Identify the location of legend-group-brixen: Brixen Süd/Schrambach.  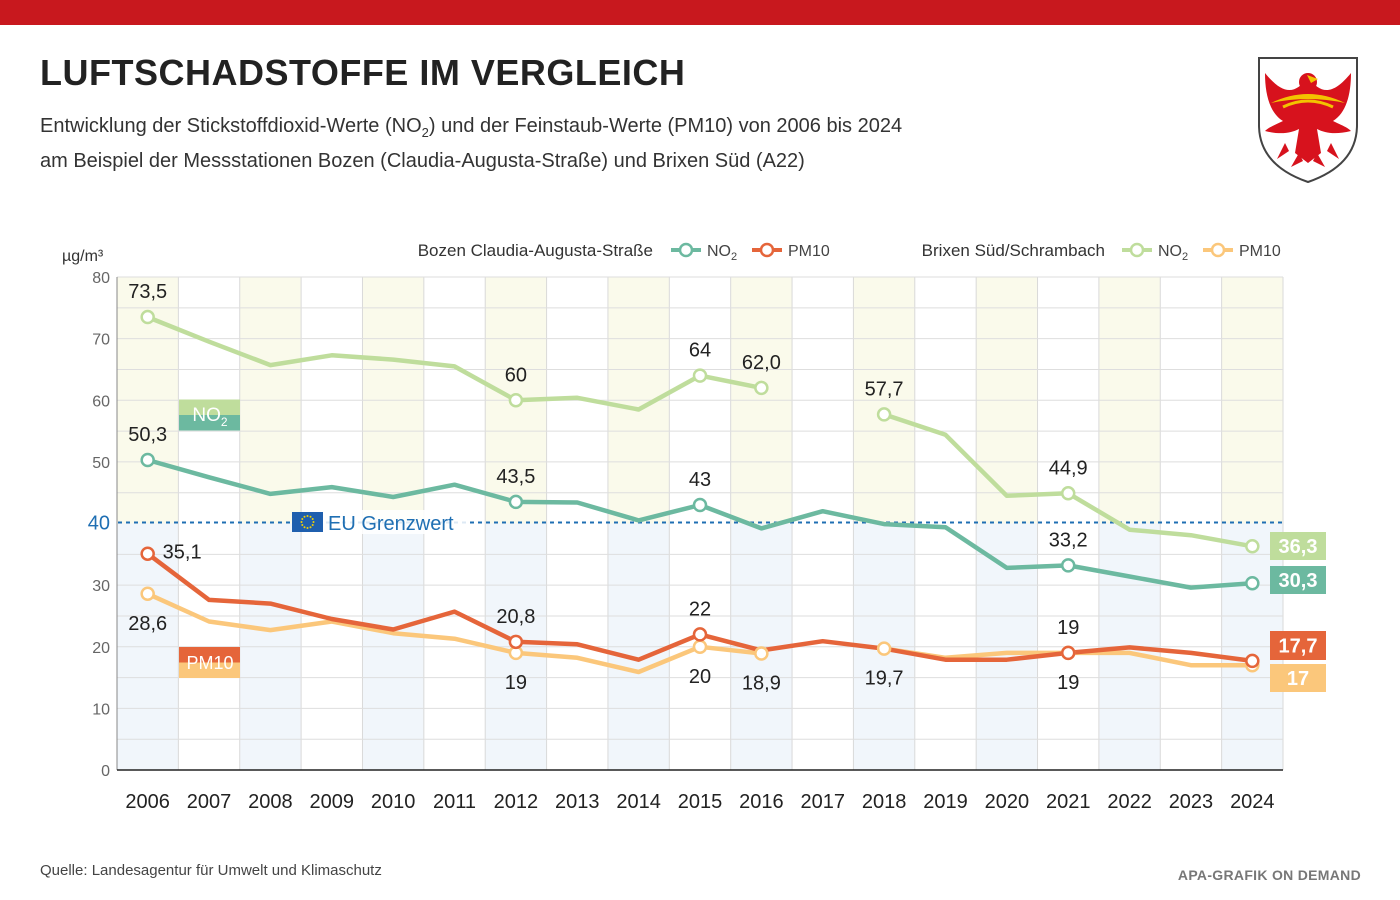
(1013, 250).